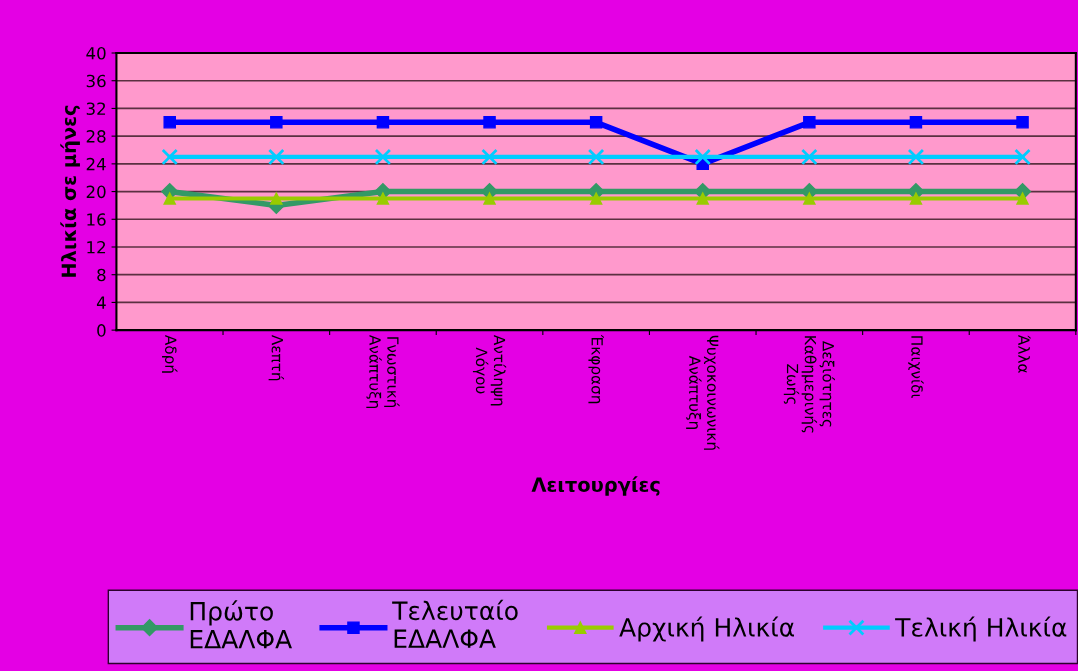 Image resolution: width=1078 pixels, height=671 pixels. I want to click on legend-label: Τελική Ηλικία, so click(981, 629).